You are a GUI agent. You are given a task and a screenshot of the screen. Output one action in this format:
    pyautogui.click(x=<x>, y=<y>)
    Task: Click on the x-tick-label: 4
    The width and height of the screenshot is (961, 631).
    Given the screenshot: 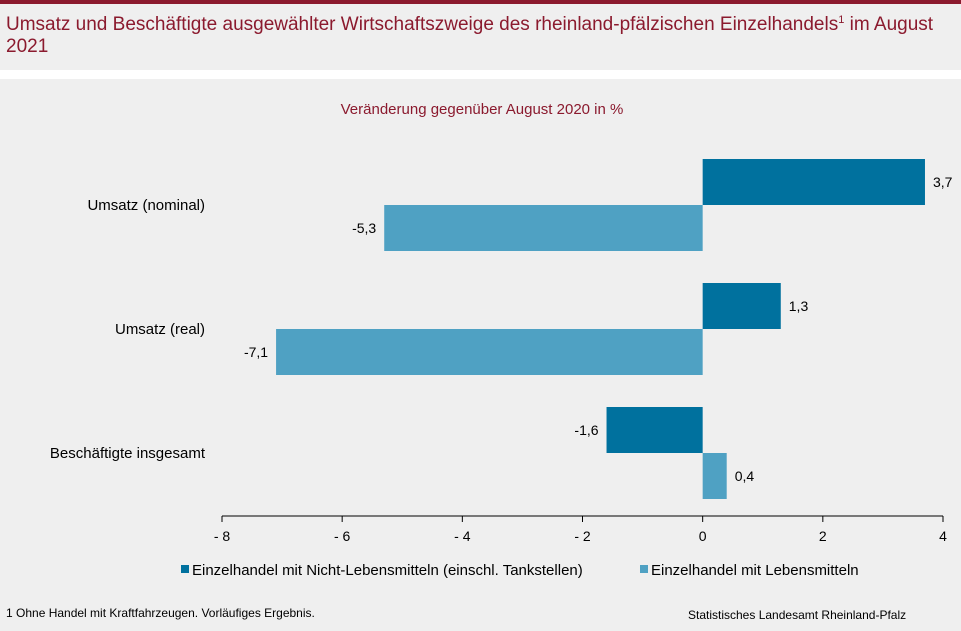 What is the action you would take?
    pyautogui.click(x=943, y=536)
    